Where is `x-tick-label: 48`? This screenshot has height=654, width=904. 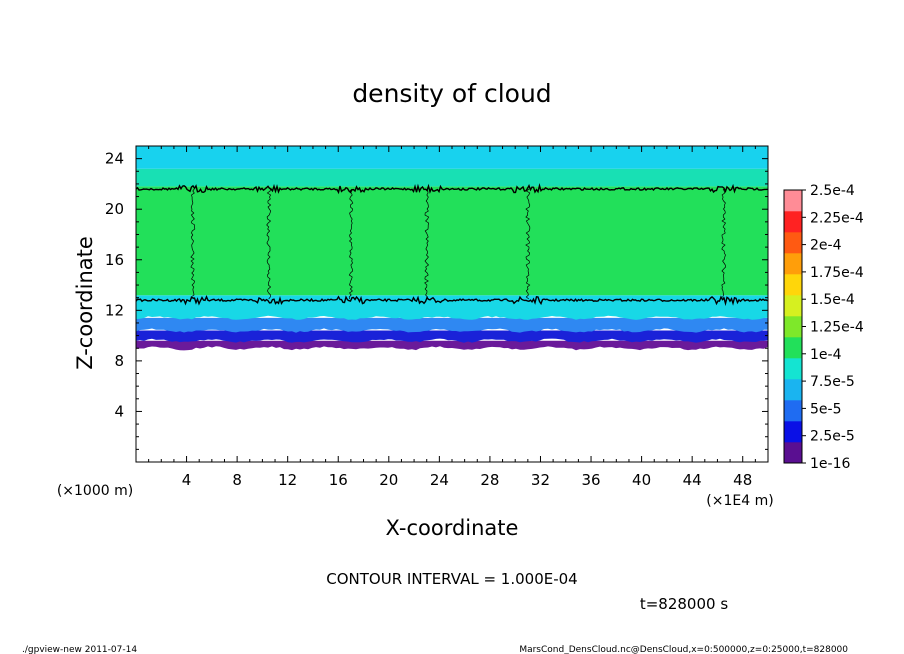
x-tick-label: 48 is located at coordinates (742, 480).